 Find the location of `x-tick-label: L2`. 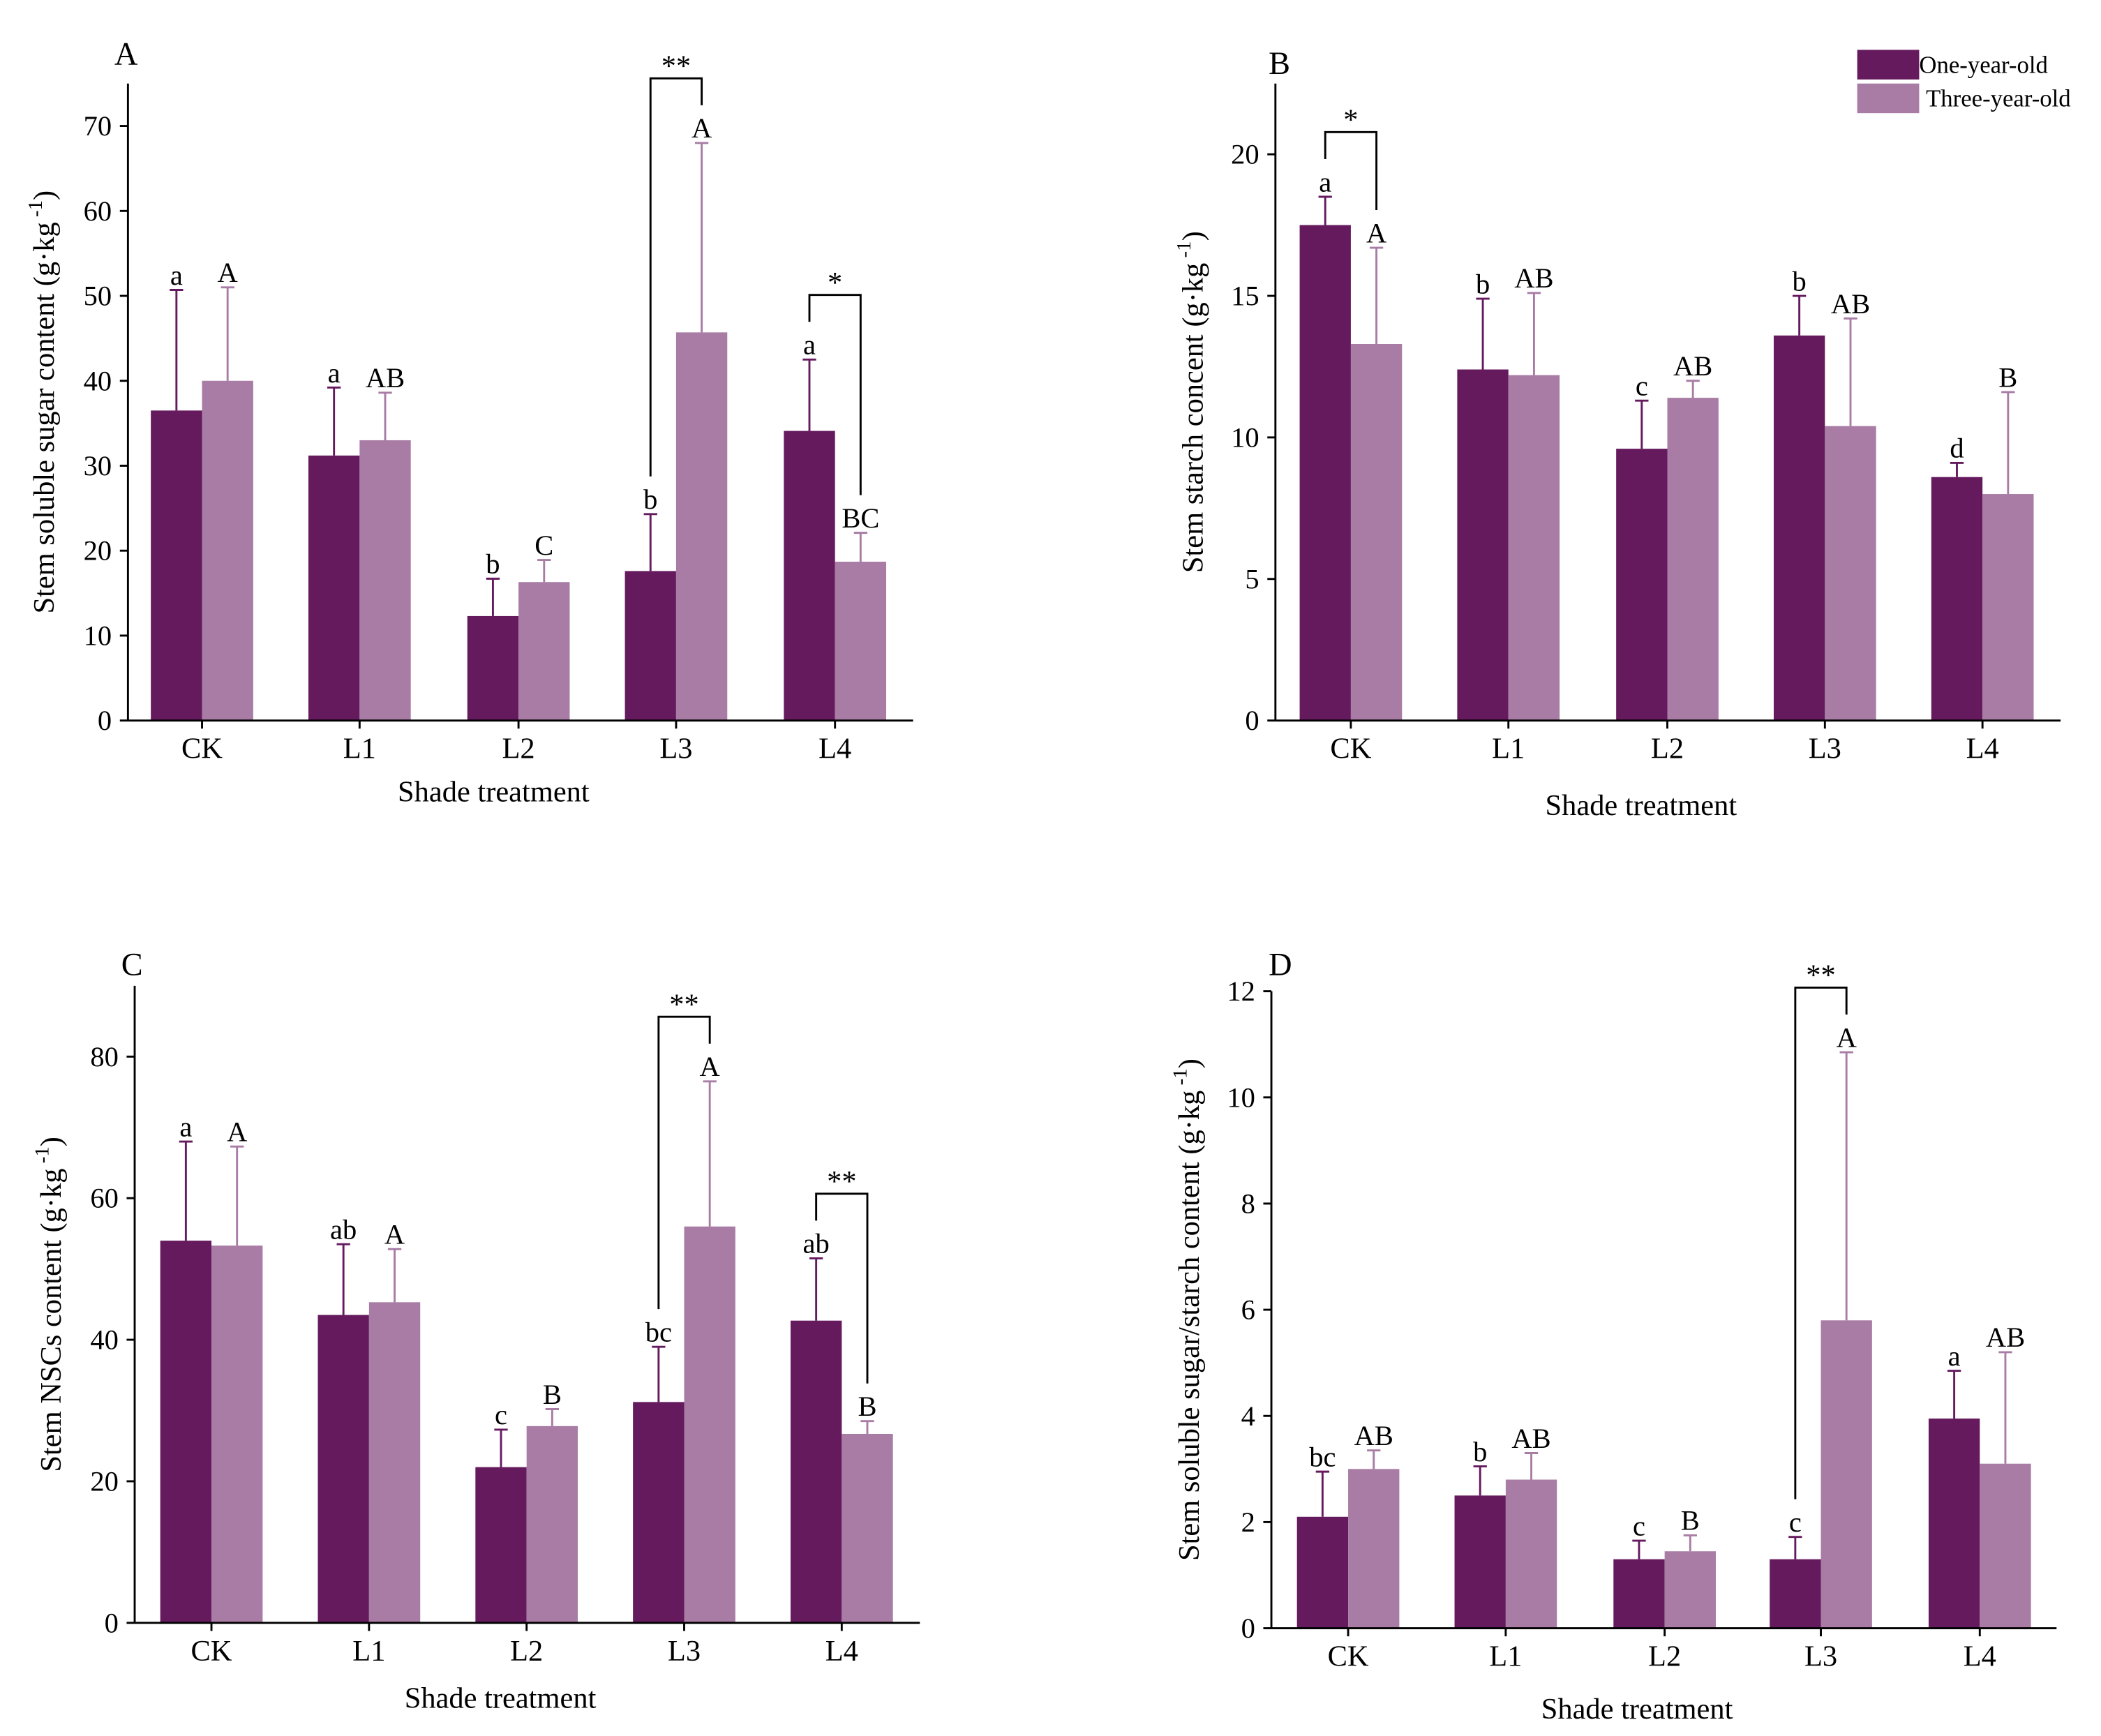

x-tick-label: L2 is located at coordinates (1665, 1656).